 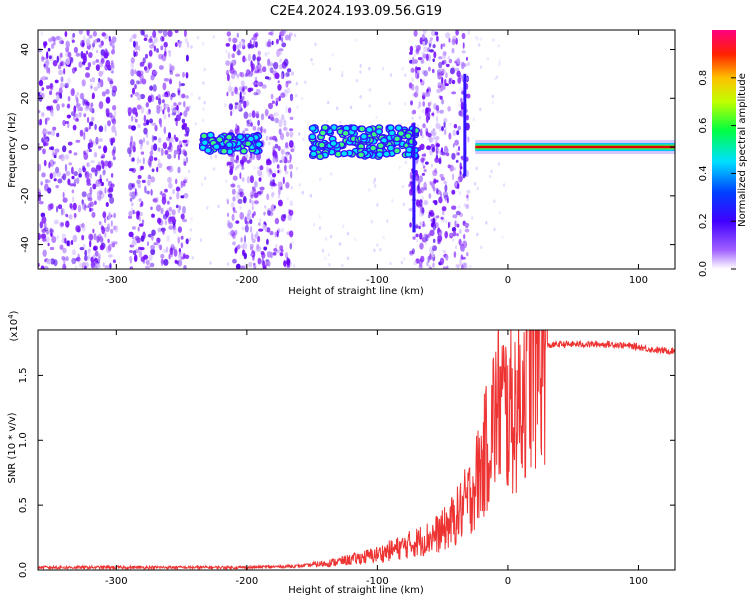 What do you see at coordinates (247, 581) in the screenshot?
I see `x-tick-label: -200` at bounding box center [247, 581].